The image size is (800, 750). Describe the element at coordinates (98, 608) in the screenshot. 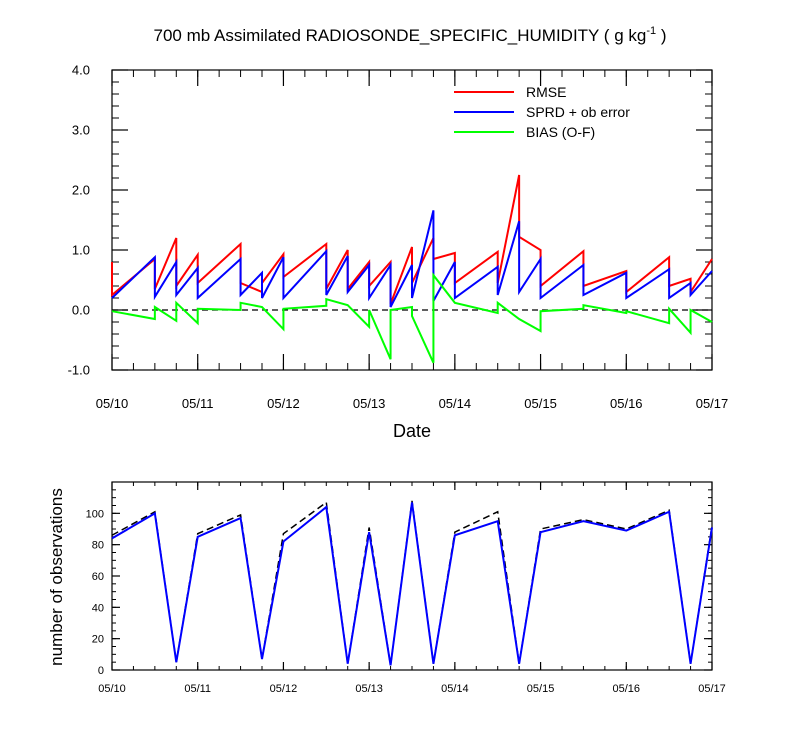

I see `y-tick-label: 40` at that location.